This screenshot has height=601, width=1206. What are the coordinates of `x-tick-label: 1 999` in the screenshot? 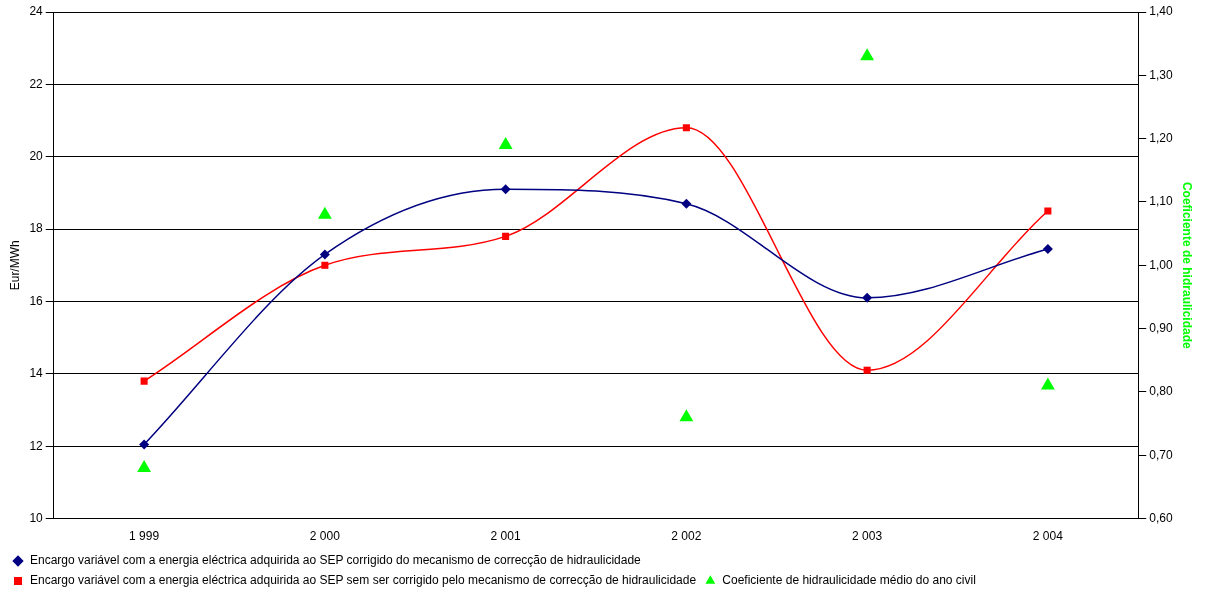 It's located at (144, 536).